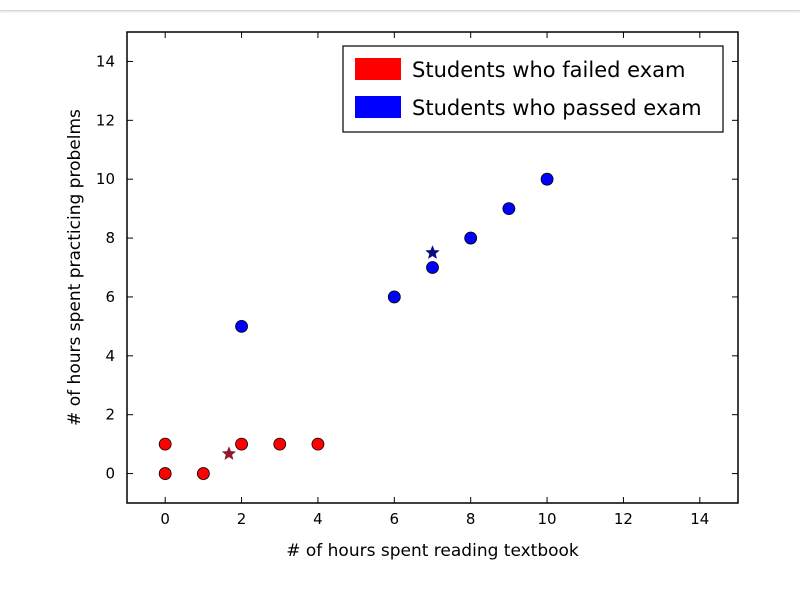 The width and height of the screenshot is (800, 600). Describe the element at coordinates (242, 519) in the screenshot. I see `x-tick-label: 2` at that location.